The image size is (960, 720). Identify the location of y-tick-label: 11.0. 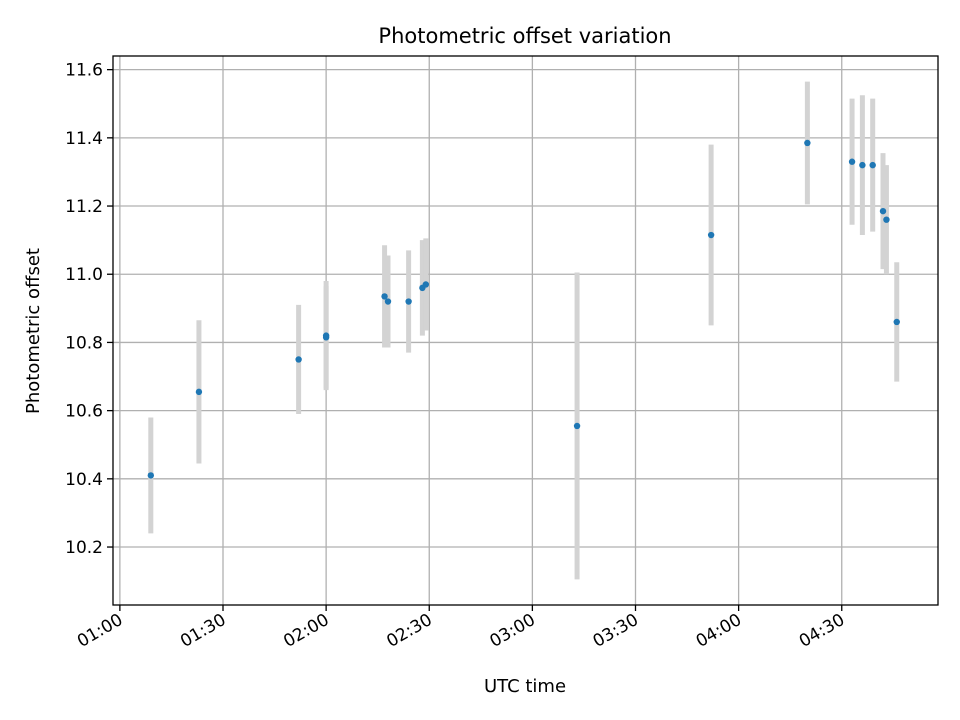
(84, 275).